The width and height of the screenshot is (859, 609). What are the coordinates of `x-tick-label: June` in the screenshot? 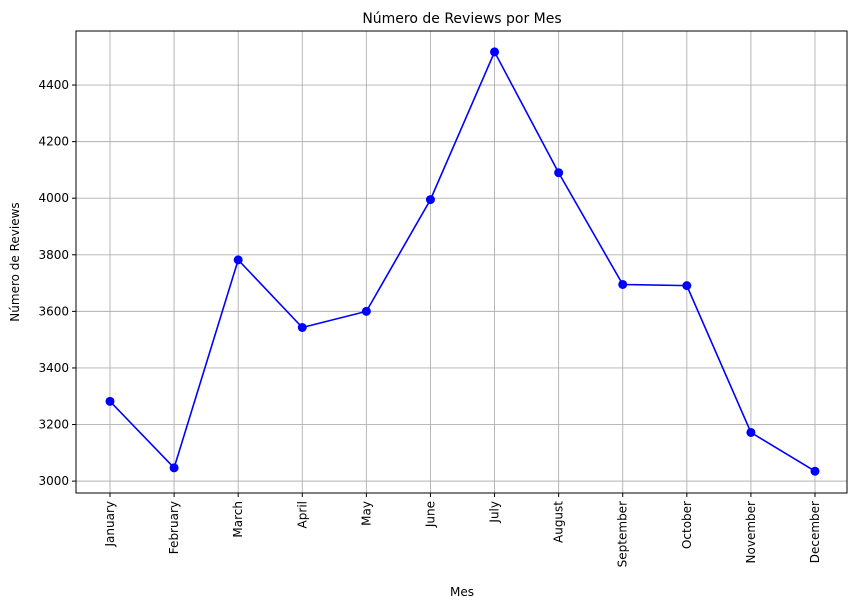 It's located at (430, 514).